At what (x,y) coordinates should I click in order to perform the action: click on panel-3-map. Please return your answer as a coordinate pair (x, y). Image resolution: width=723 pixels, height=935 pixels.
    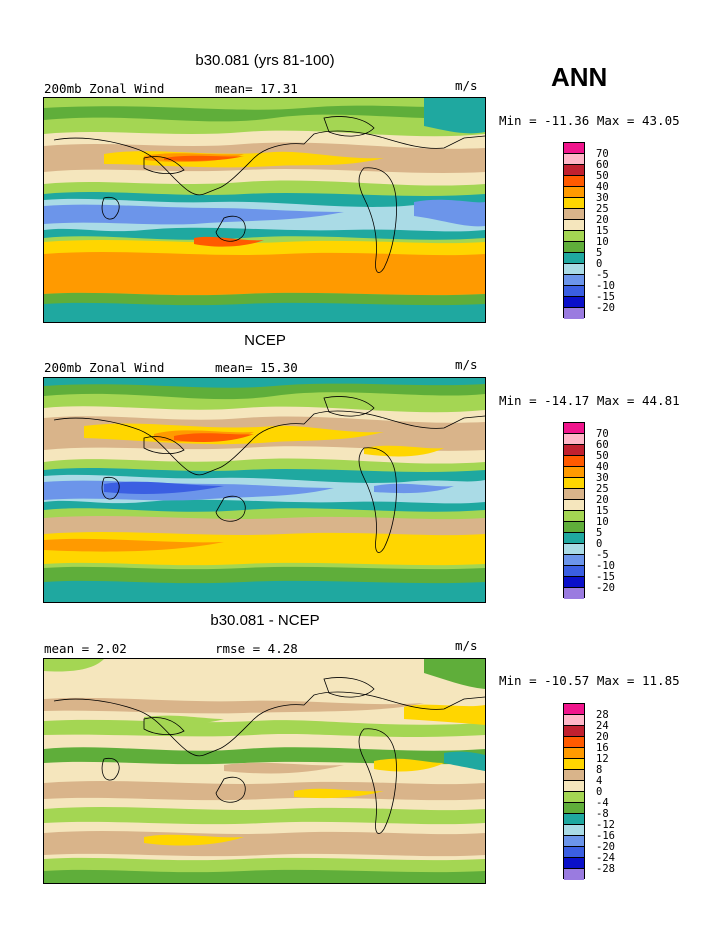
    Looking at the image, I should click on (264, 771).